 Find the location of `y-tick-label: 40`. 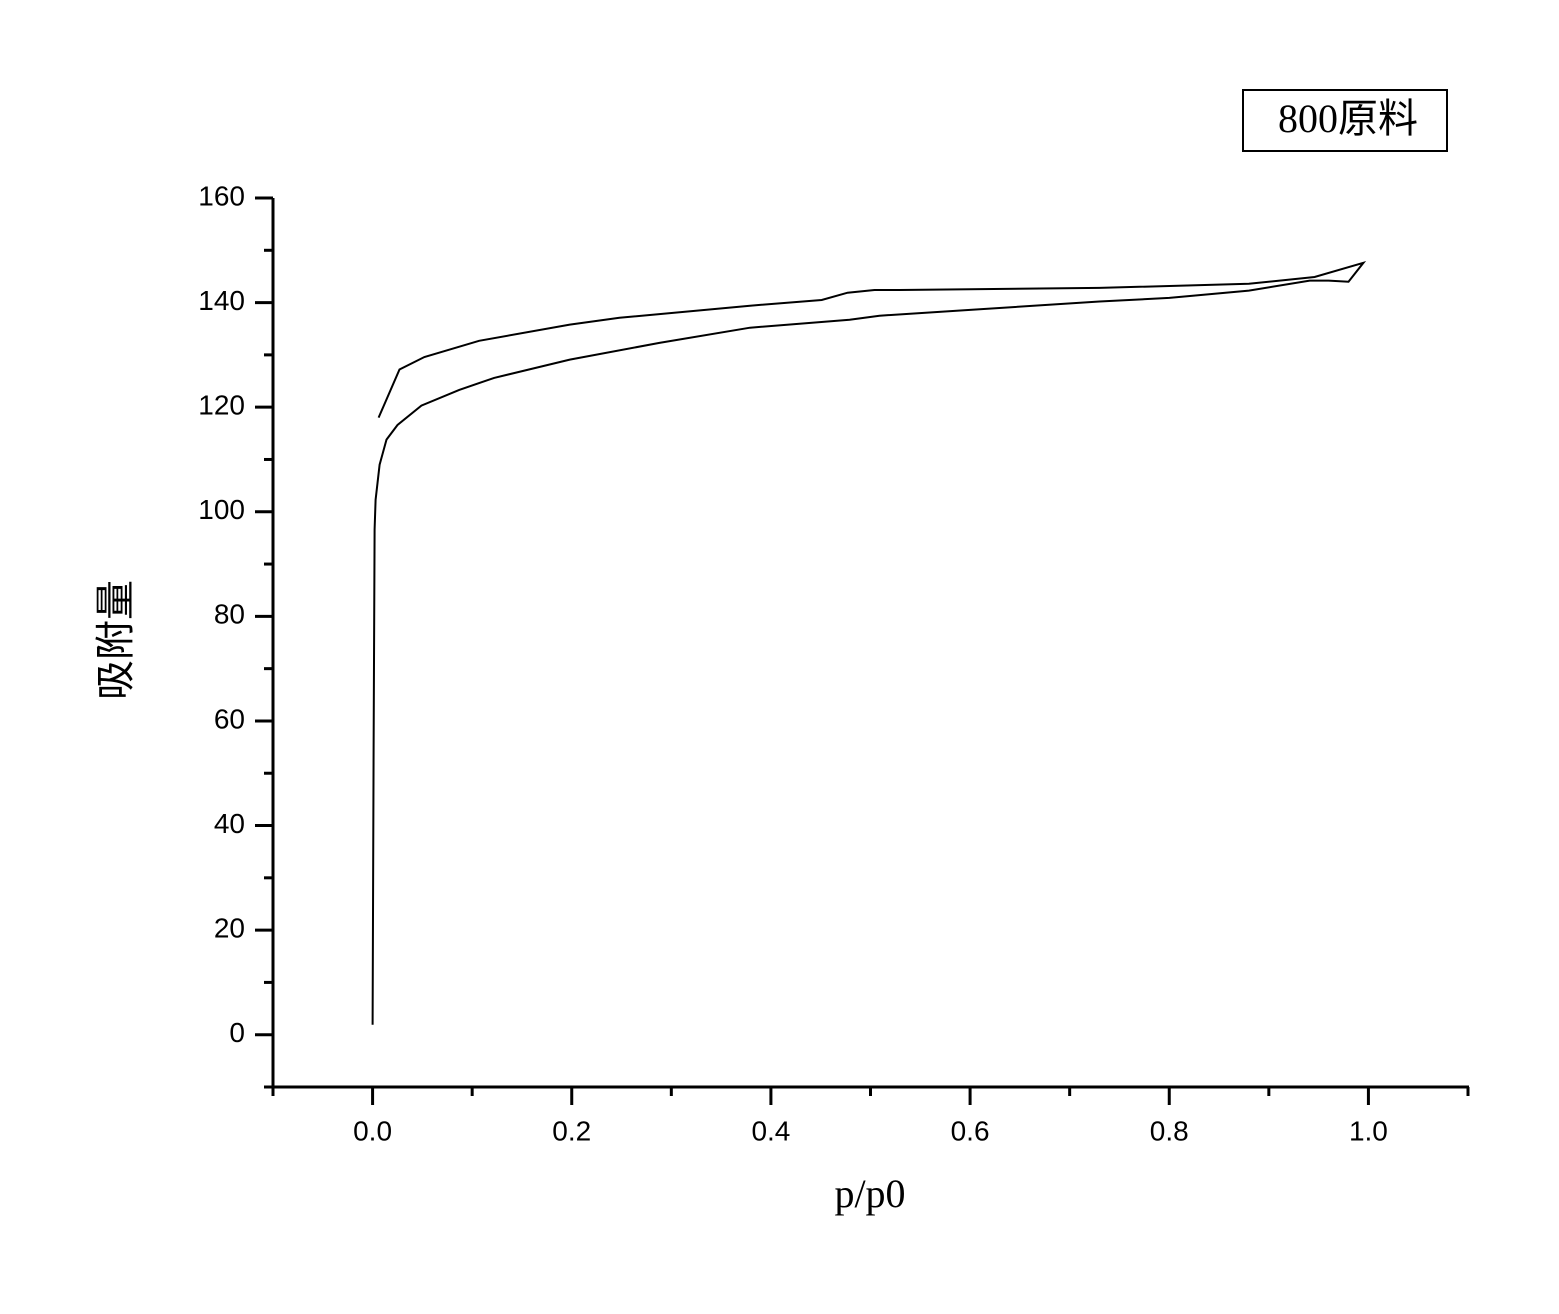

y-tick-label: 40 is located at coordinates (229, 823).